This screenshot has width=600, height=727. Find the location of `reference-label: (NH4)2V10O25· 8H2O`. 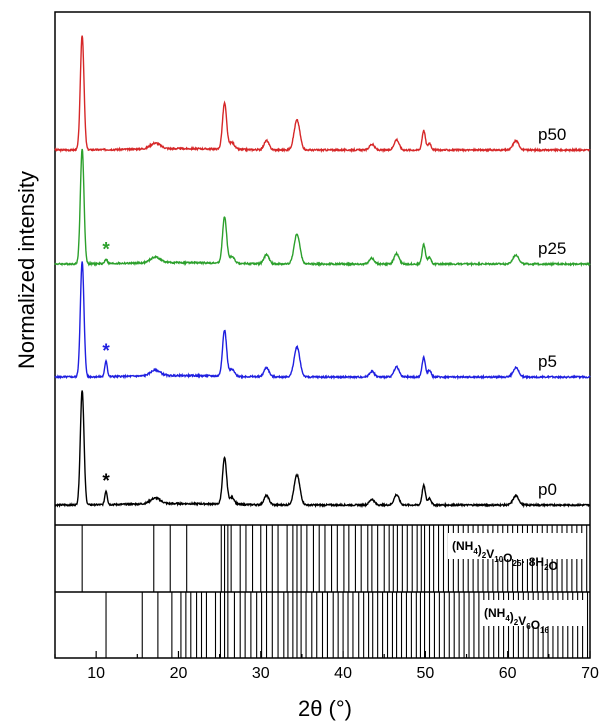

reference-label: (NH4)2V10O25· 8H2O is located at coordinates (505, 556).